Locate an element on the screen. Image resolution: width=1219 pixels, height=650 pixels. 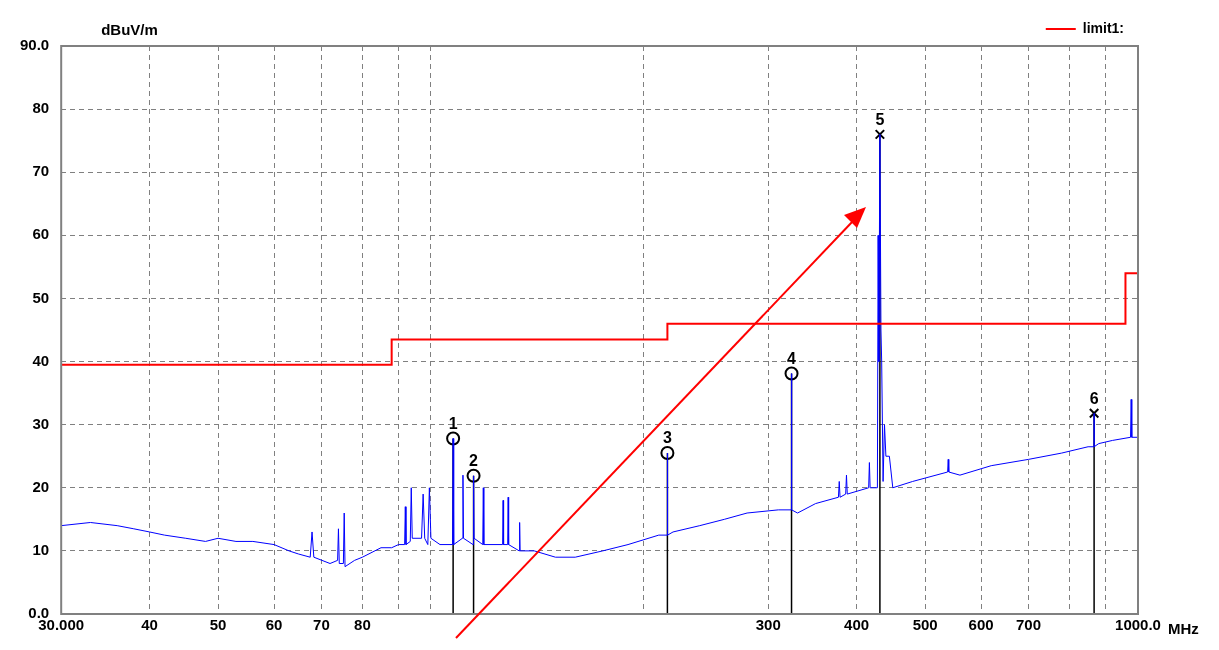
x-tick-label: 500 is located at coordinates (925, 625).